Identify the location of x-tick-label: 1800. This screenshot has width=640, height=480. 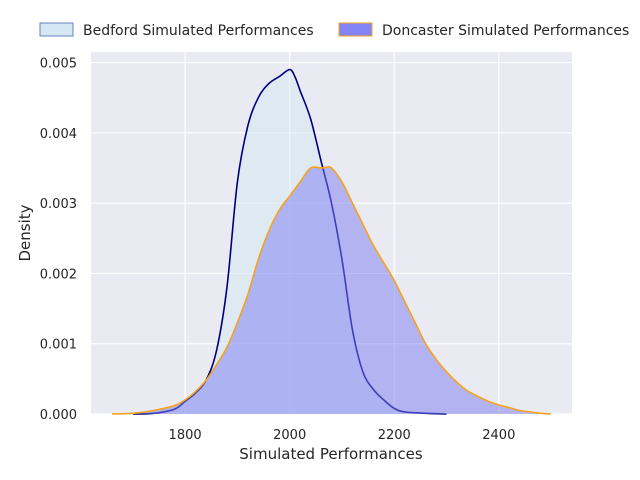
(185, 435).